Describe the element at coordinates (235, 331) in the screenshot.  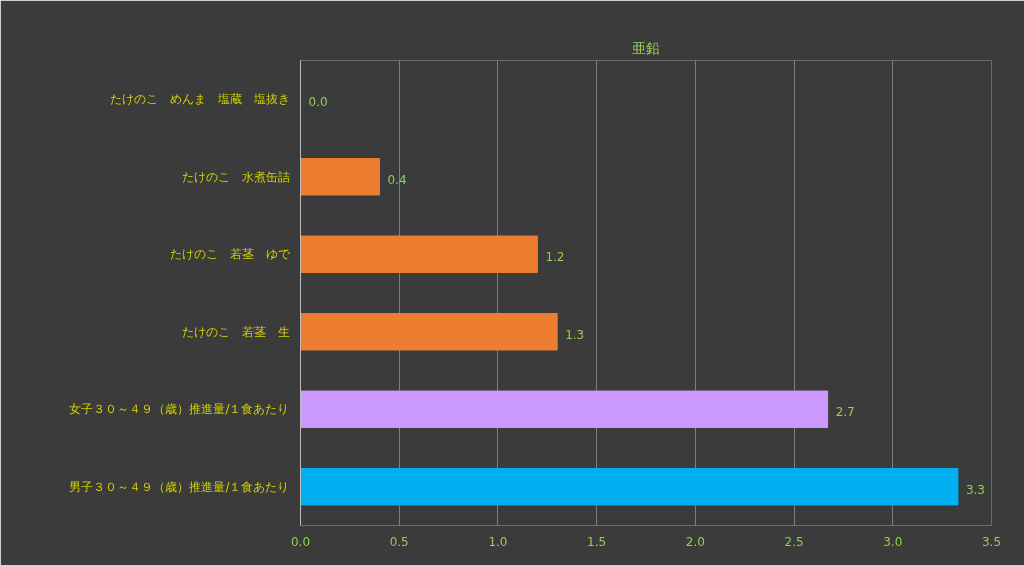
I see `y-tick-label: たけのこ 若茎 生` at that location.